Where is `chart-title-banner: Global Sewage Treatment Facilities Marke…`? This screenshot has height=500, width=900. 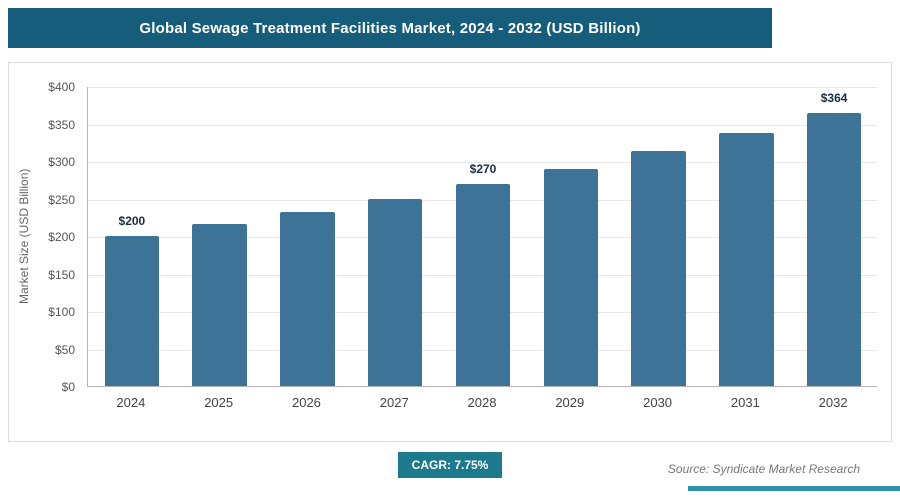 chart-title-banner: Global Sewage Treatment Facilities Marke… is located at coordinates (390, 28).